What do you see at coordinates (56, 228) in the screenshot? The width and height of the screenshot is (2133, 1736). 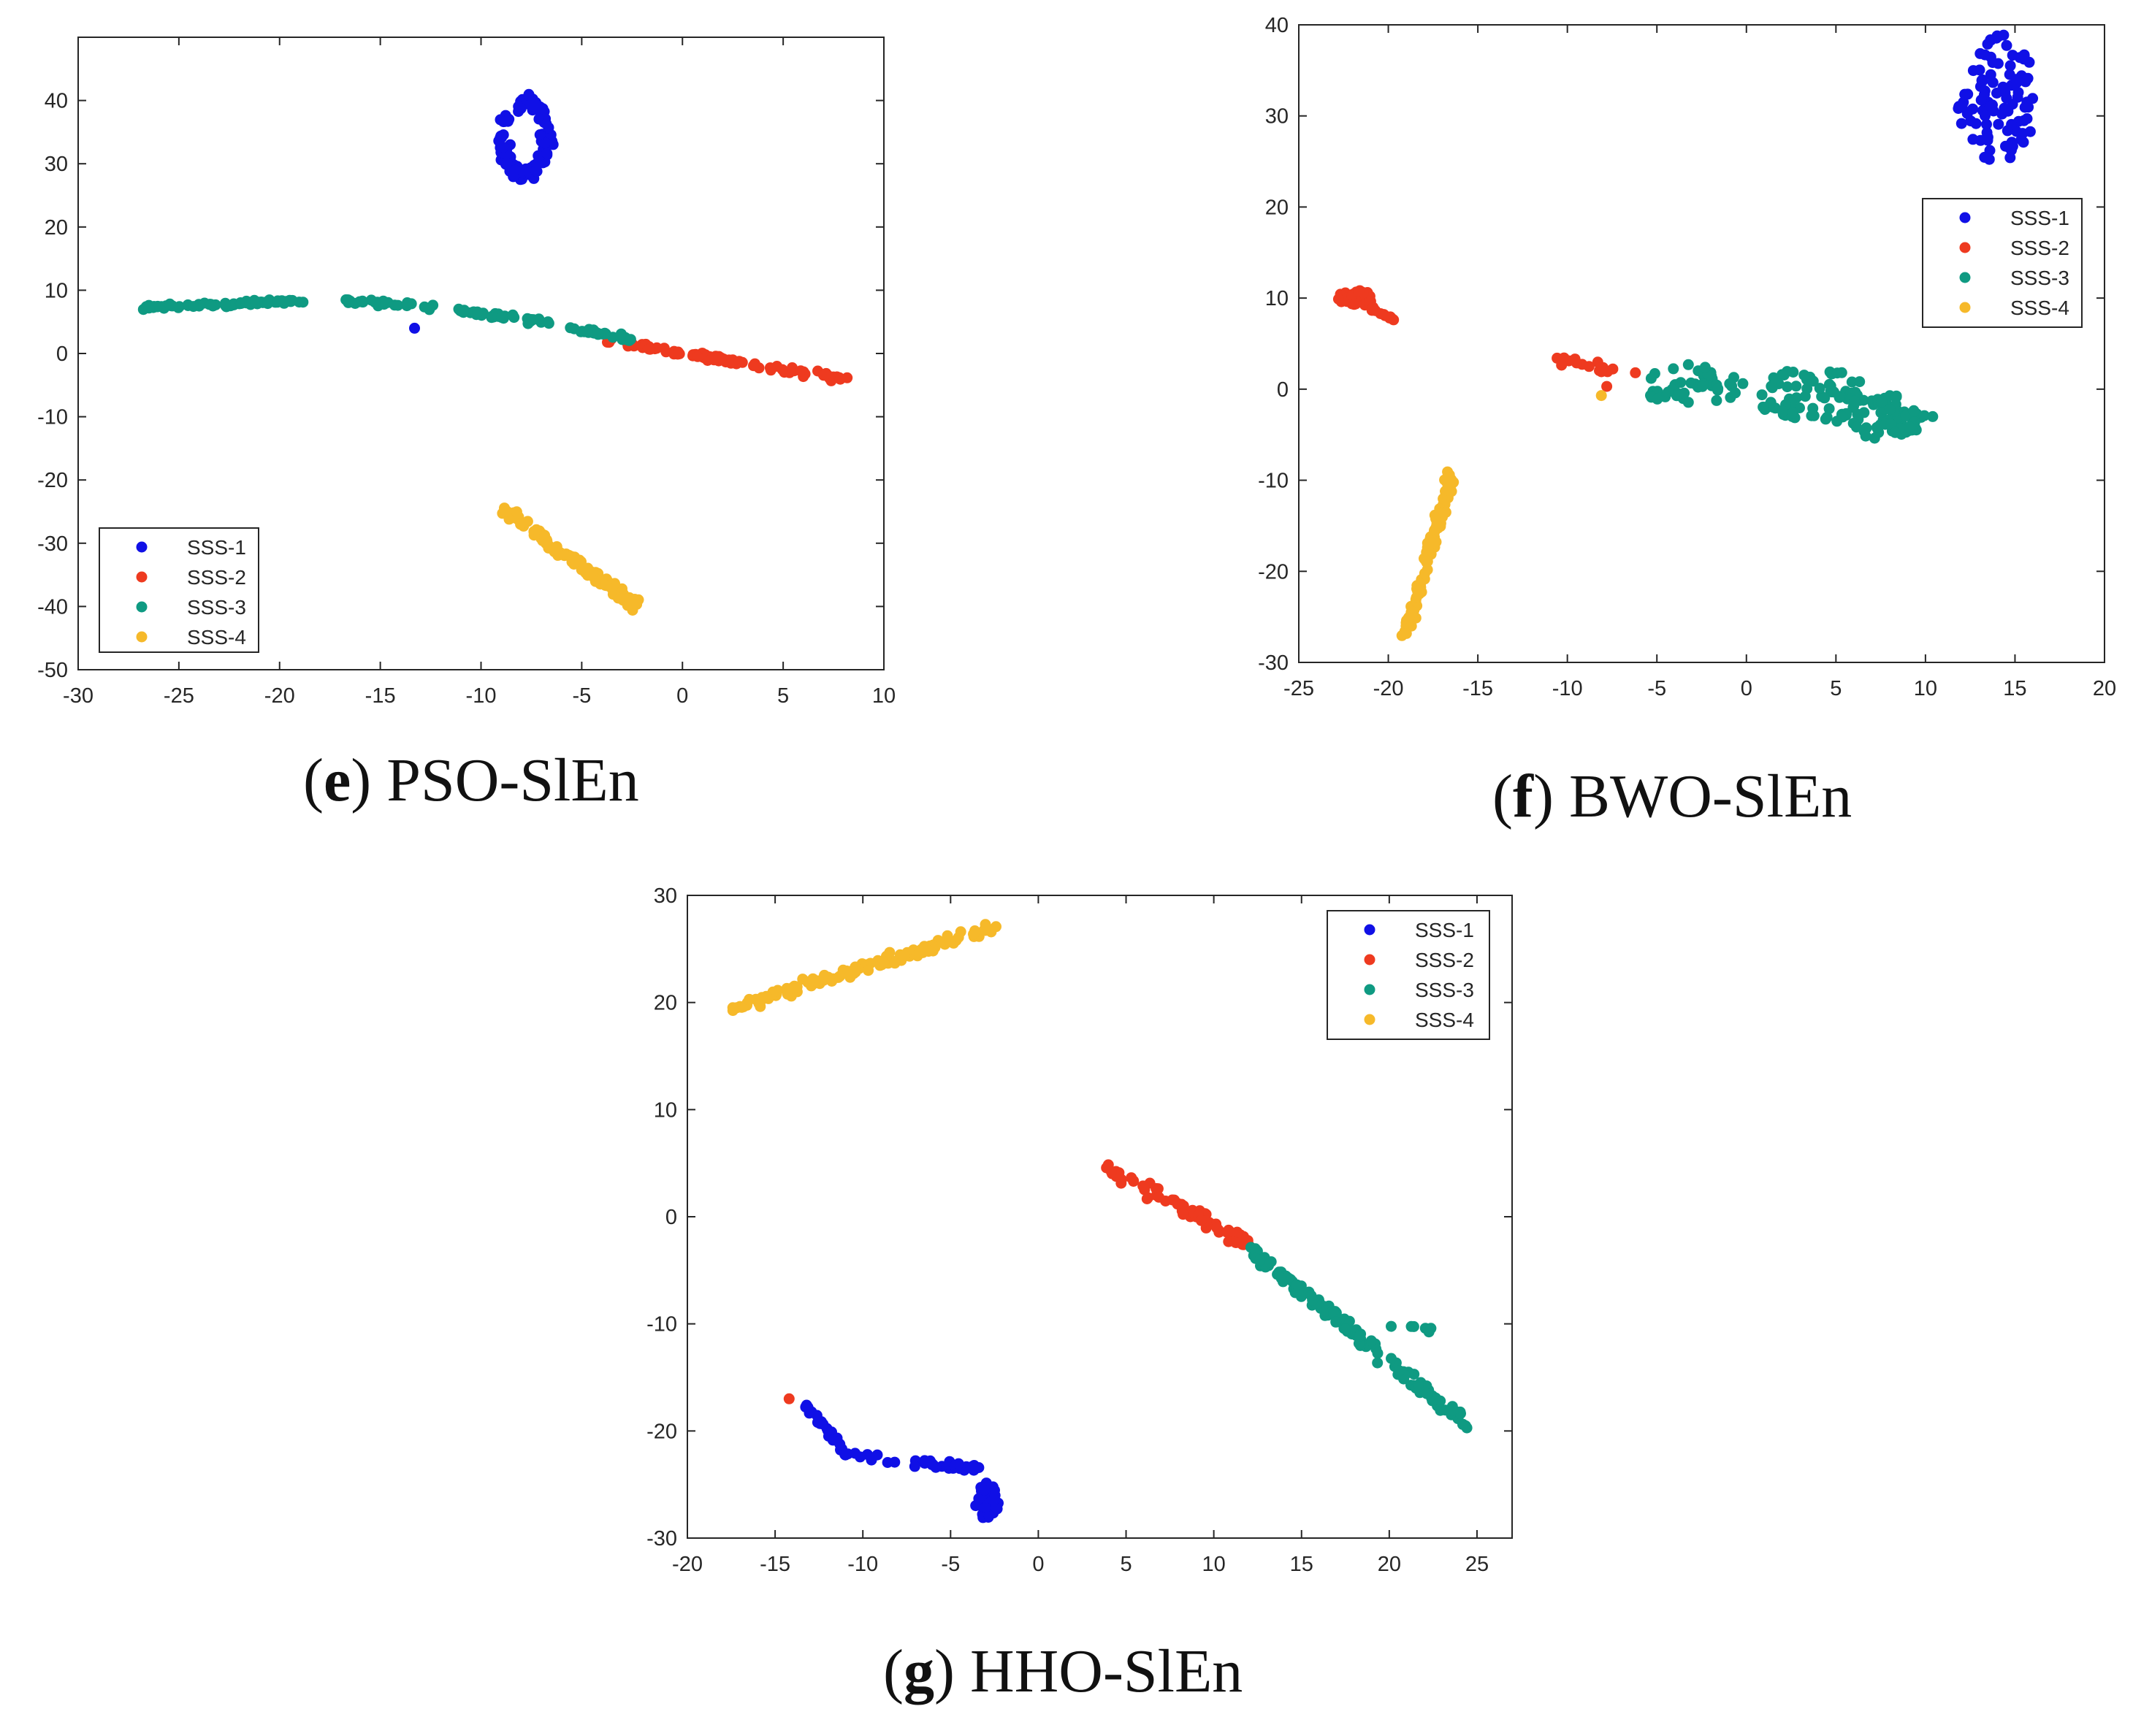 I see `y-tick-label: 20` at bounding box center [56, 228].